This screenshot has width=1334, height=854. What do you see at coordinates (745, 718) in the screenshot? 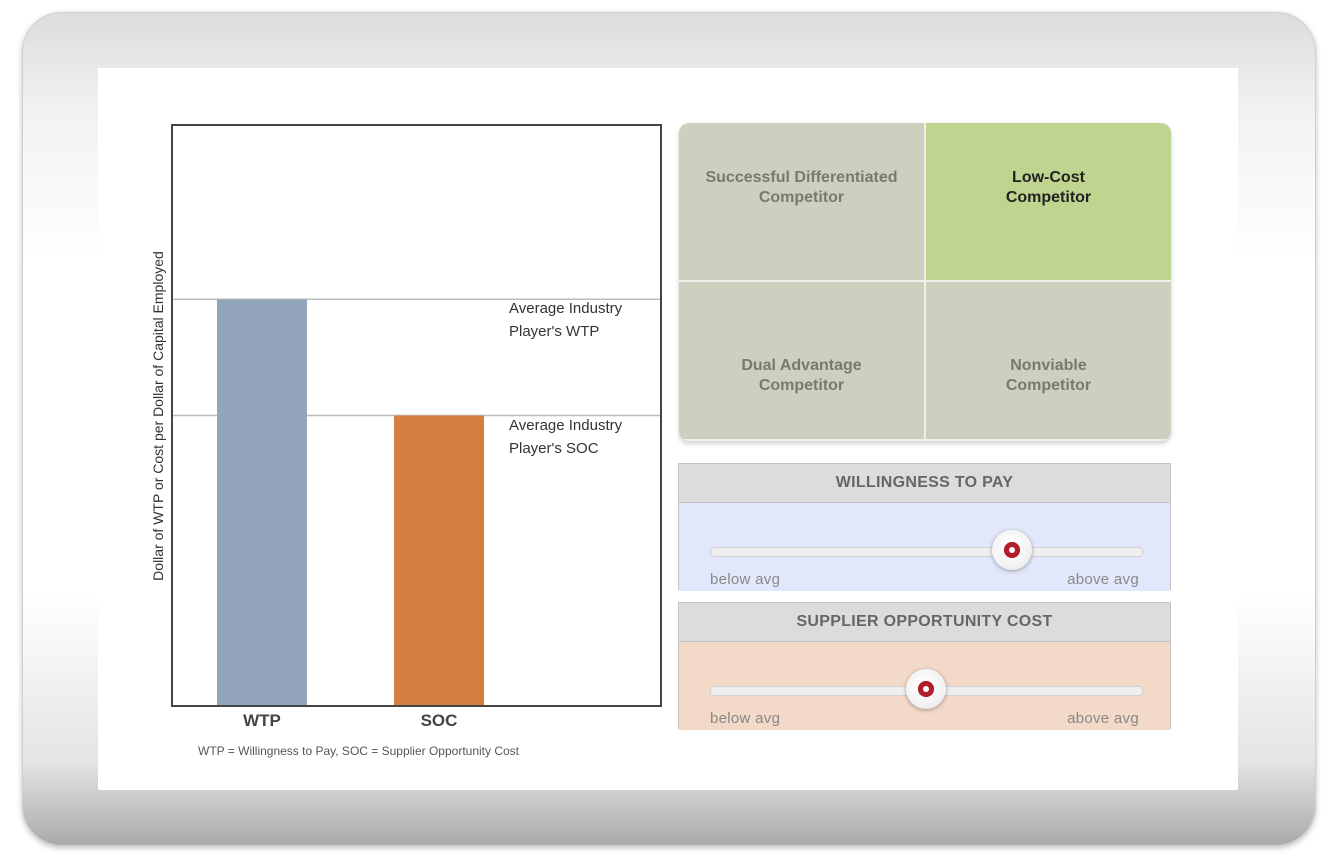
I see `soc-min-label: below avg` at bounding box center [745, 718].